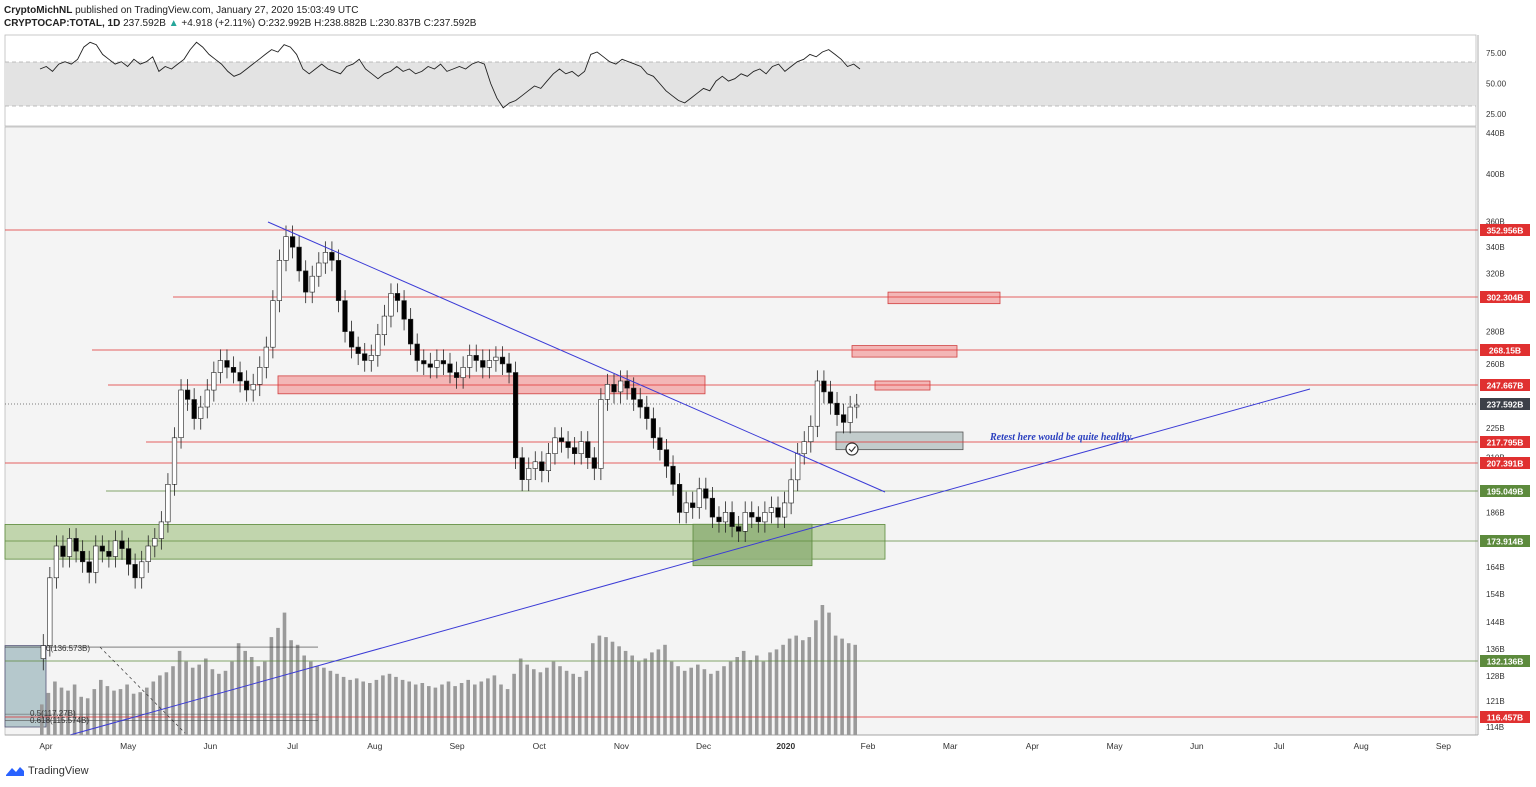  I want to click on level-price-label: 302.304B, so click(1505, 298).